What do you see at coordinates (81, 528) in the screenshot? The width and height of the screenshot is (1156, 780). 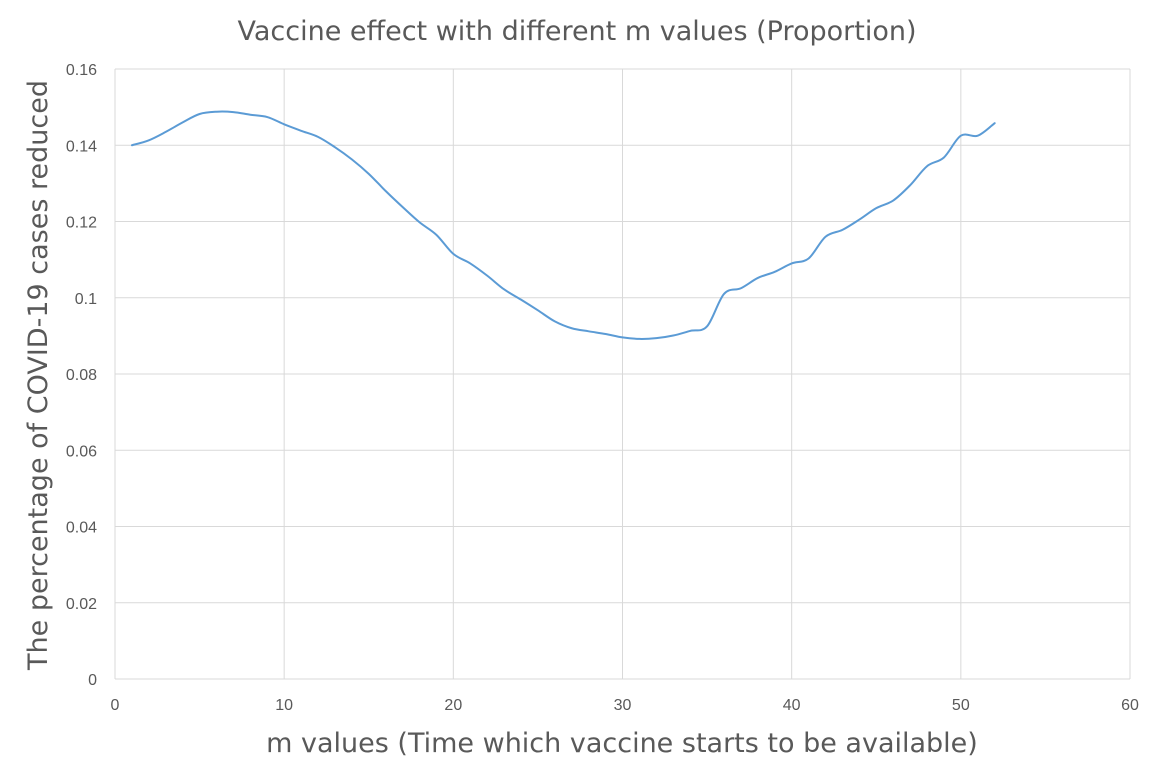 I see `y-tick-label: 0.04` at bounding box center [81, 528].